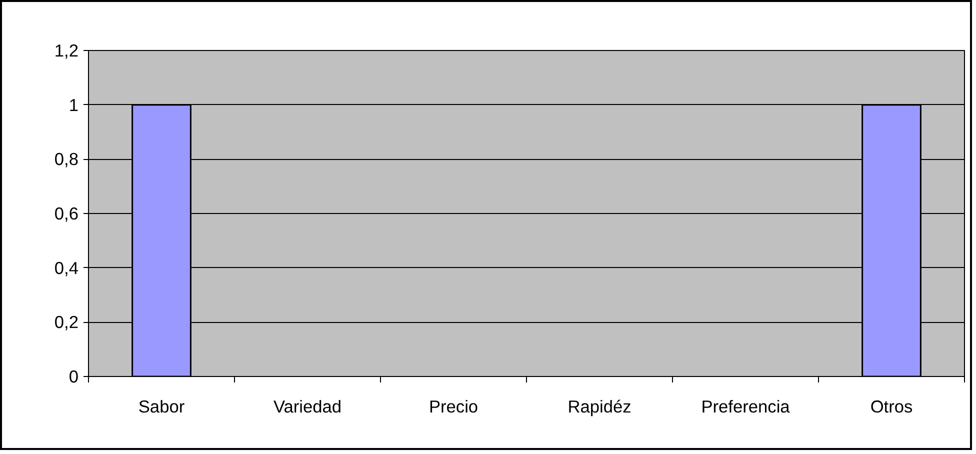 The image size is (976, 454). I want to click on y-tick-label: 0,6, so click(66, 214).